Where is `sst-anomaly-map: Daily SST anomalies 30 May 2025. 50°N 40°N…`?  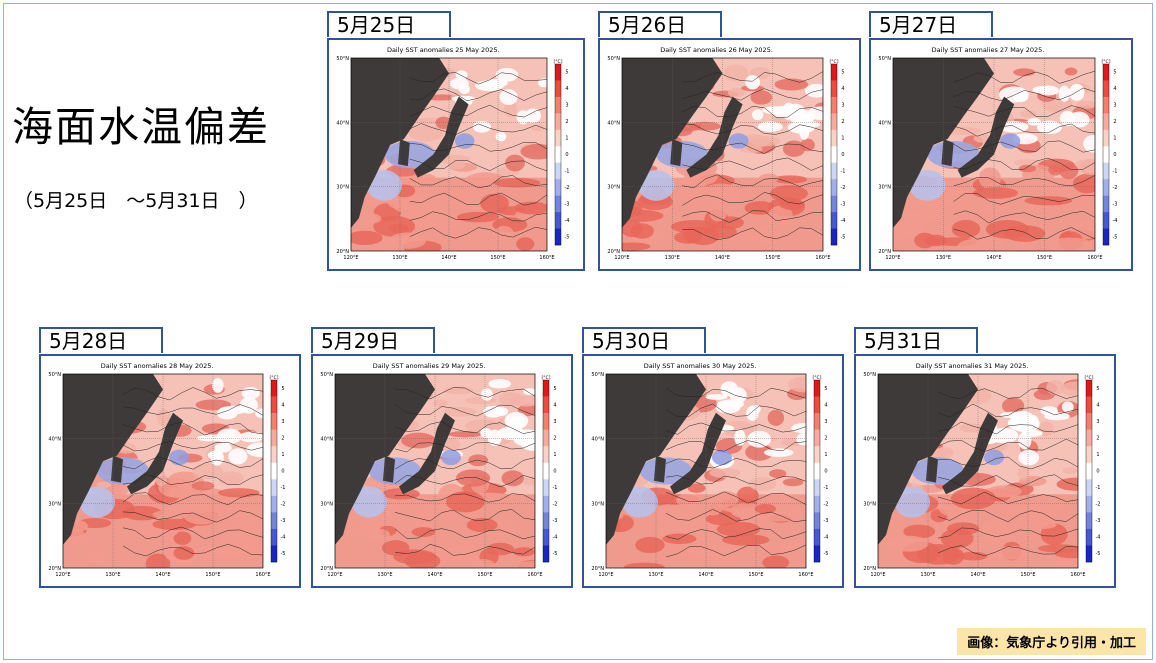
sst-anomaly-map: Daily SST anomalies 30 May 2025. 50°N 40°N… is located at coordinates (709, 470).